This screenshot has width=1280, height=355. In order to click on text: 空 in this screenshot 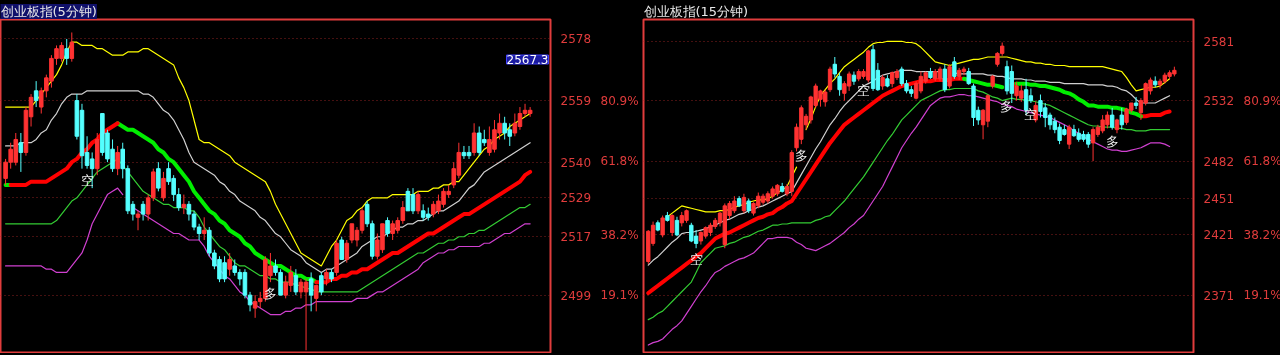, I will do `click(863, 90)`.